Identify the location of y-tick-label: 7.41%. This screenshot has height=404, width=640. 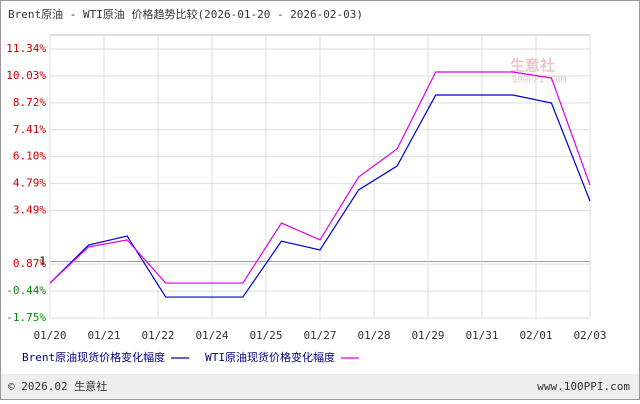
(29, 129).